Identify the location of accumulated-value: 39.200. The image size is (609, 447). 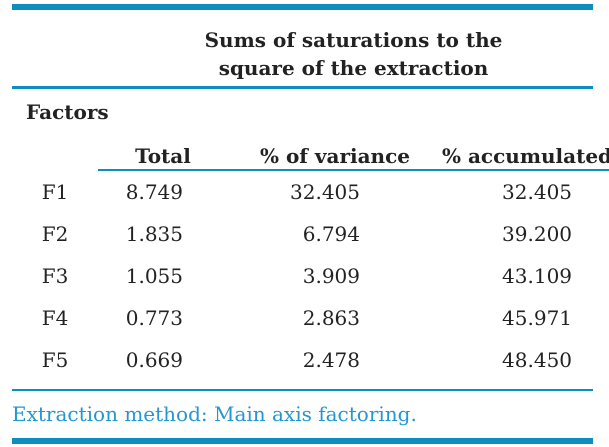
(537, 234).